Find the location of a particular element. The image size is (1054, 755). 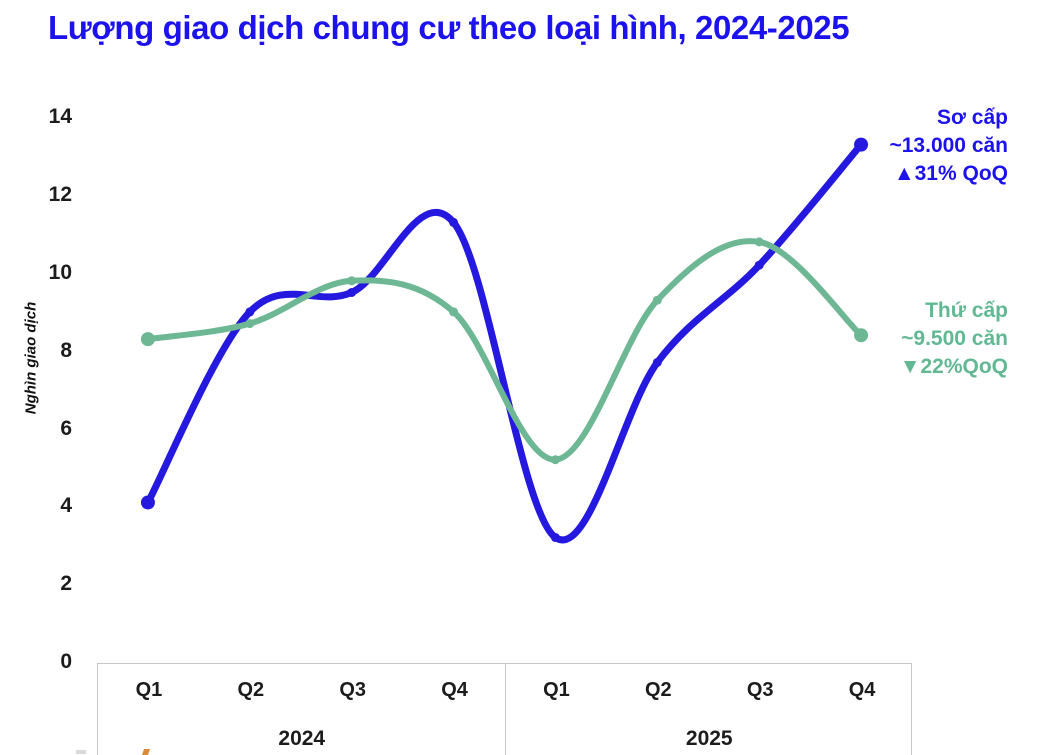

y-tick-label: 12 is located at coordinates (60, 195).